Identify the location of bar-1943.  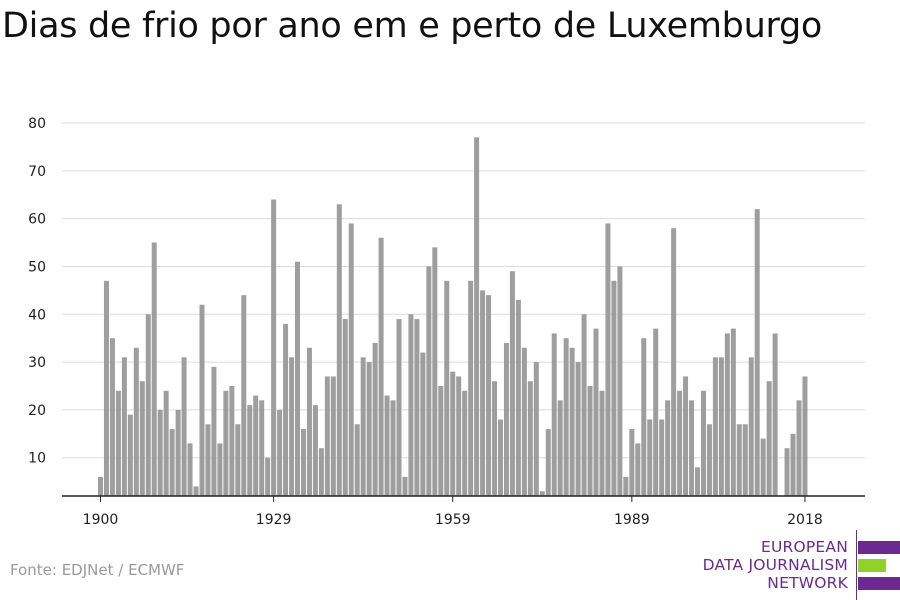
(357, 460).